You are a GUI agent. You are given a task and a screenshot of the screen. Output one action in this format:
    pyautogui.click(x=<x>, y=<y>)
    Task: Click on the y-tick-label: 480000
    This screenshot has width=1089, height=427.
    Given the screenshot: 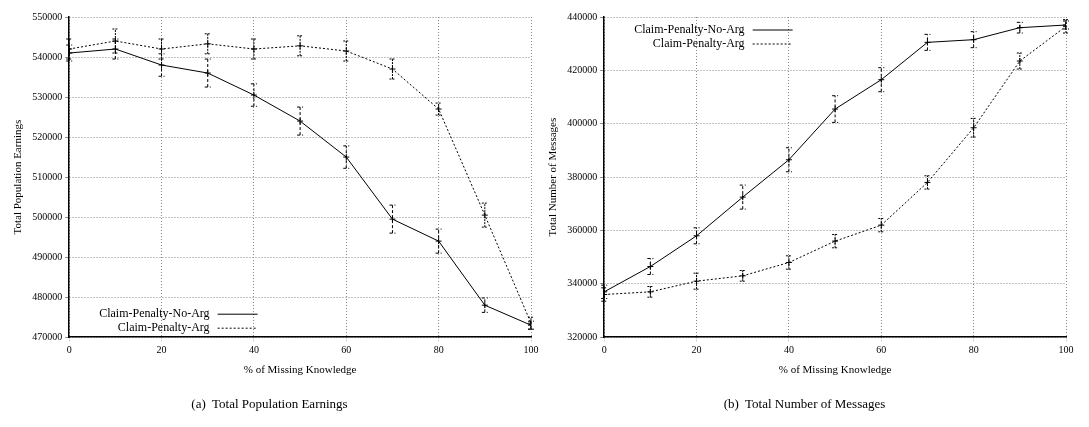 What is the action you would take?
    pyautogui.click(x=47, y=296)
    